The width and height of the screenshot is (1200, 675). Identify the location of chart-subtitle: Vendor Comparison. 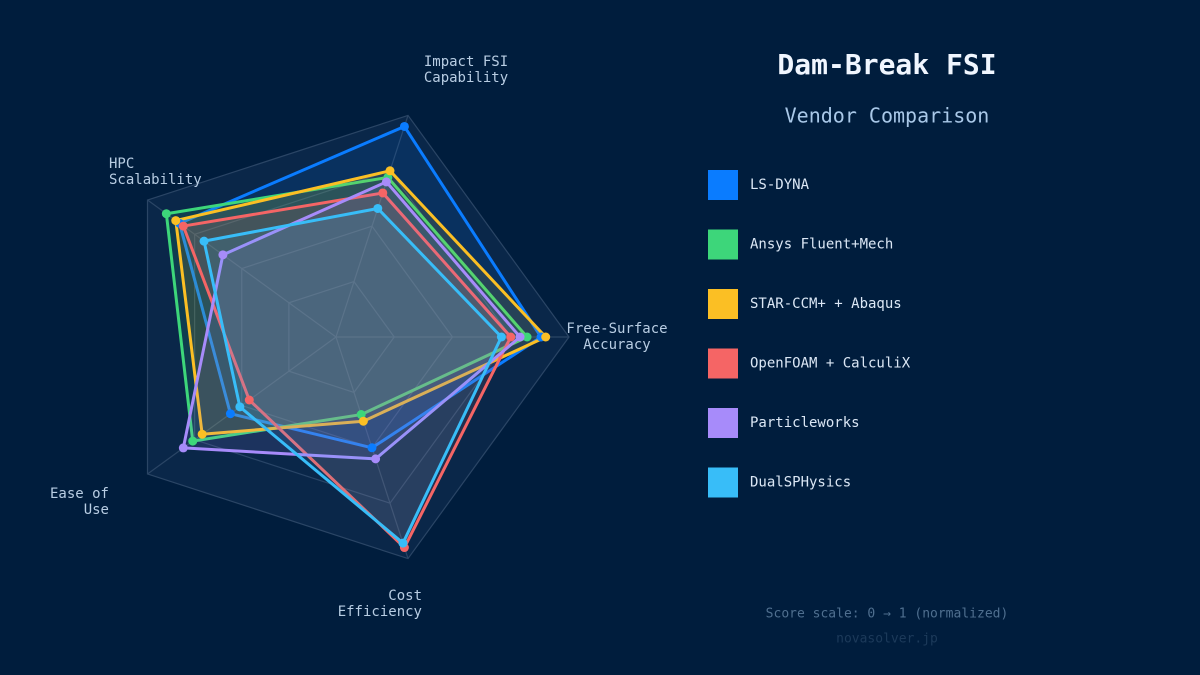
(887, 116).